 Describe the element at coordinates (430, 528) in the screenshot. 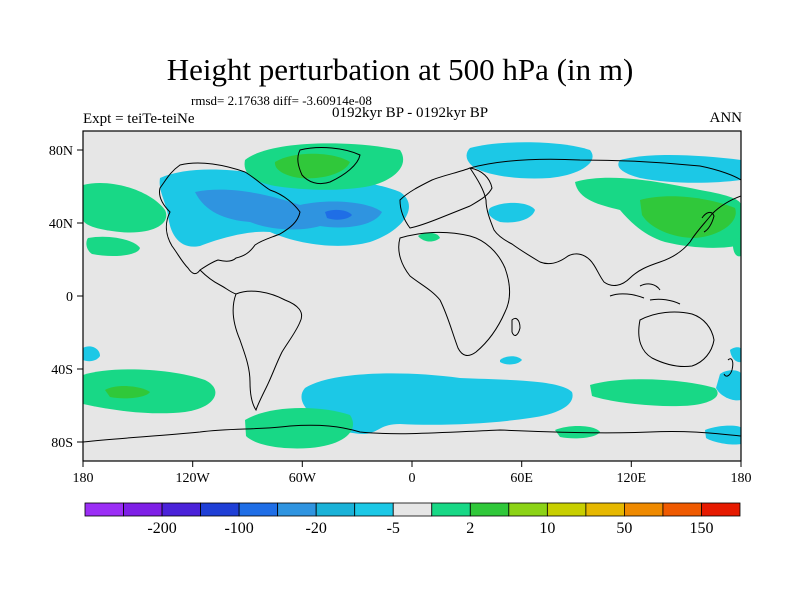

I see `colorbar-labels: -200 -100 -20 -5 2 10 50 150` at that location.